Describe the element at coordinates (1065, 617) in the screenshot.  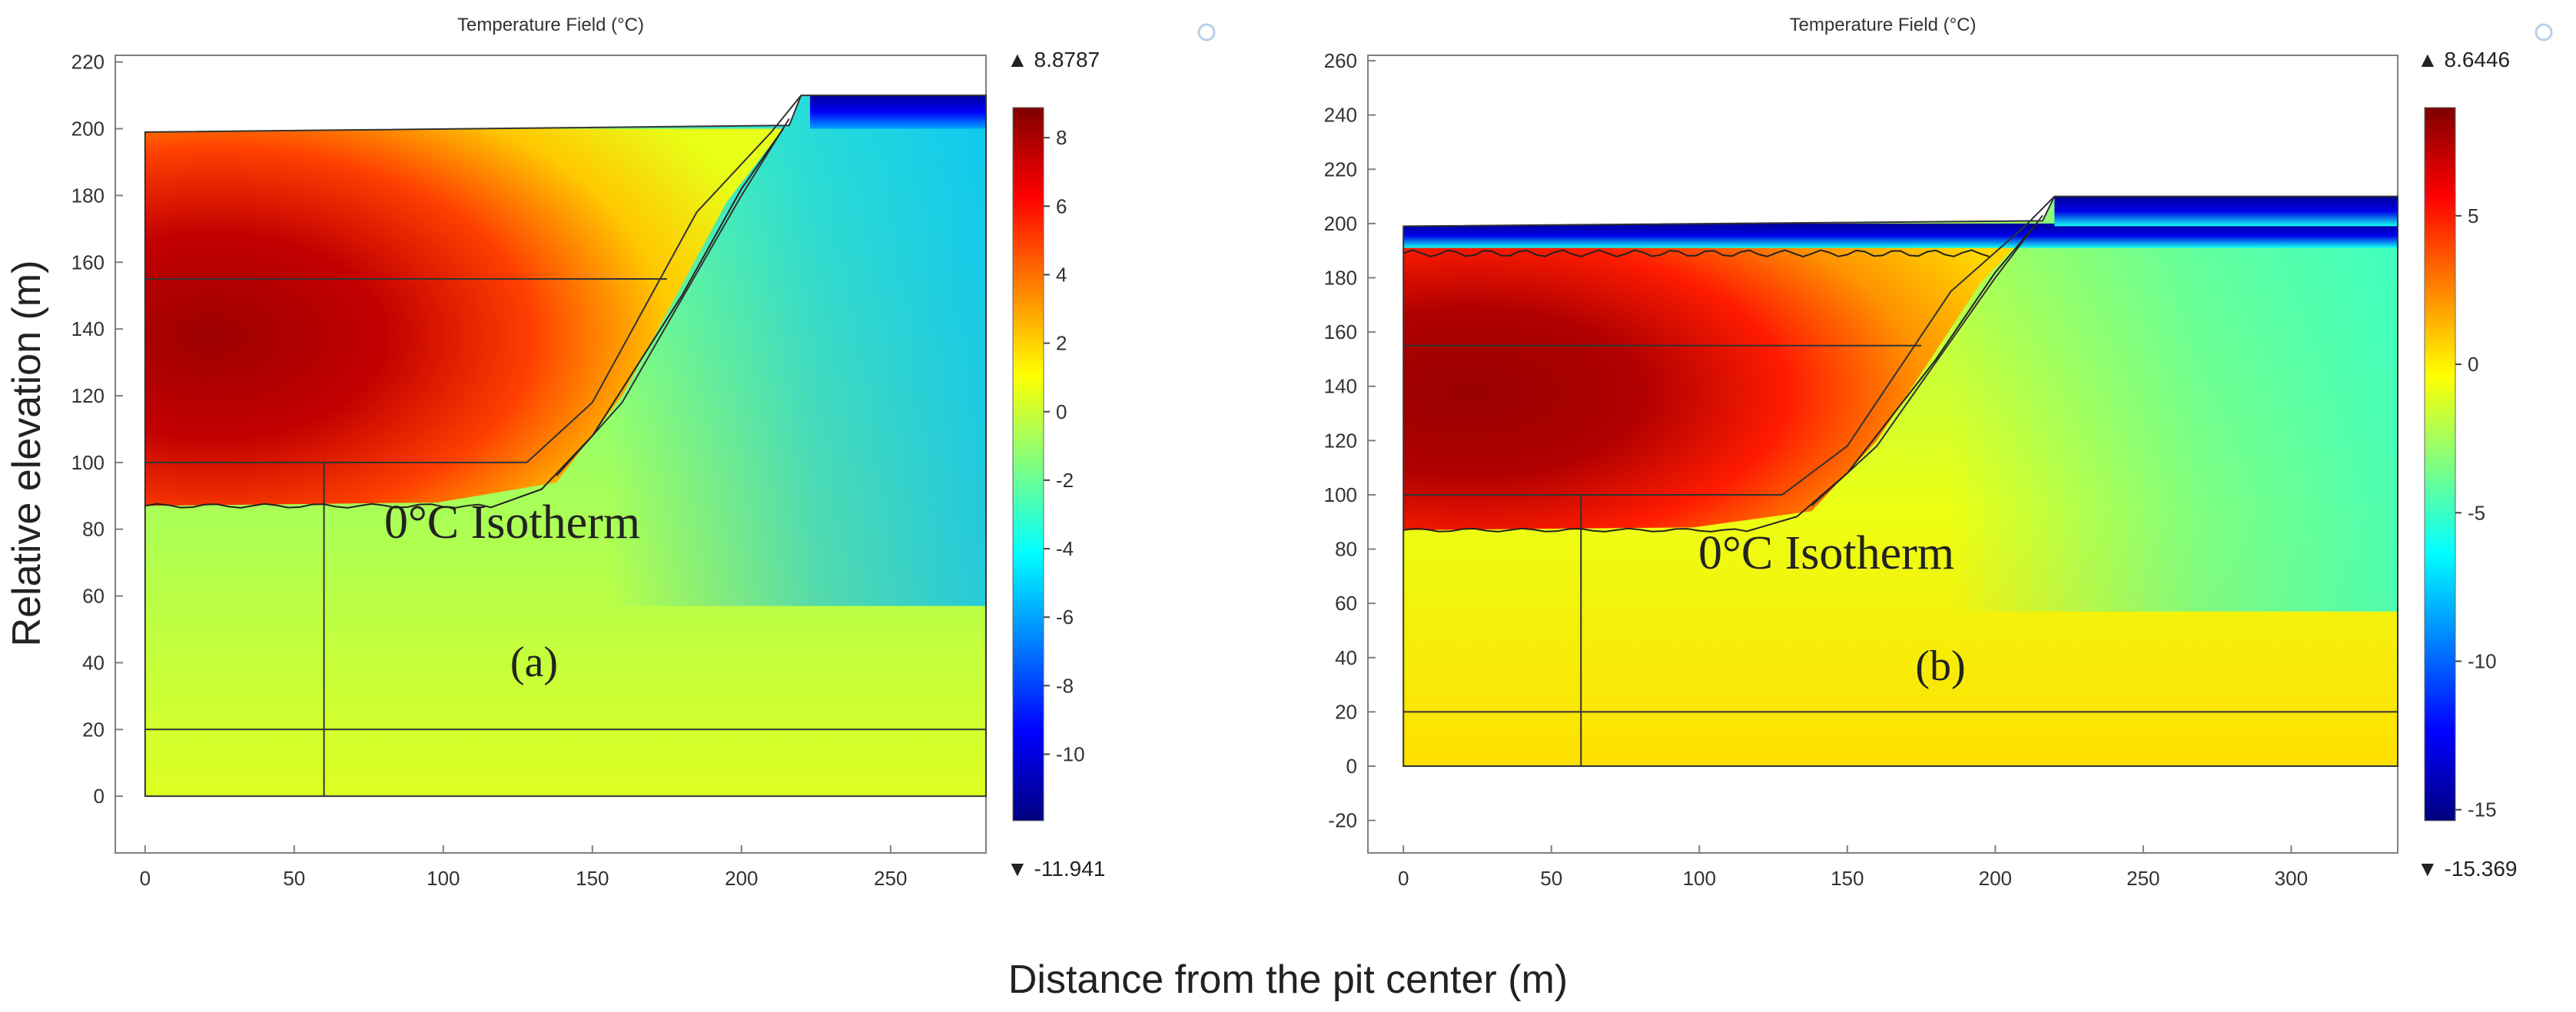
I see `colorbar-tick-label: -6` at that location.